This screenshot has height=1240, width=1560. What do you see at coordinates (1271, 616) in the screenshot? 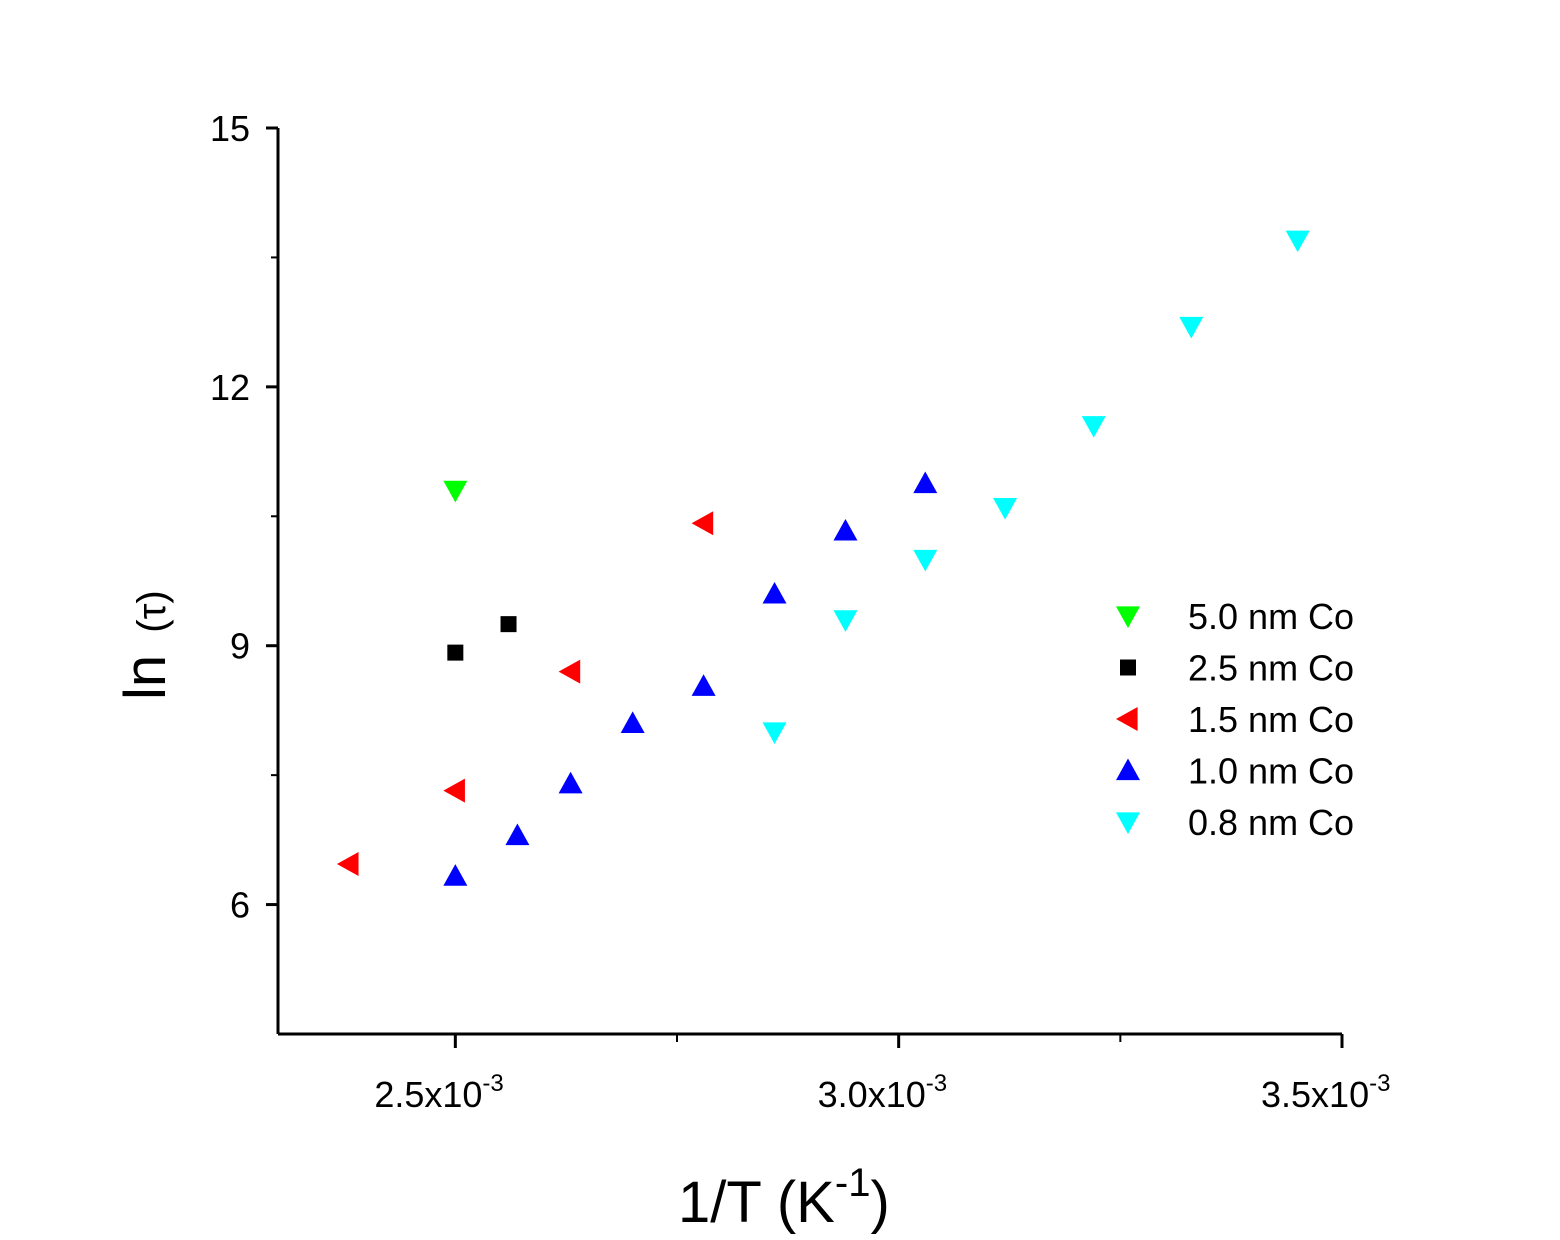
I see `legend-label-5-0-nm-co: 5.0 nm Co` at bounding box center [1271, 616].